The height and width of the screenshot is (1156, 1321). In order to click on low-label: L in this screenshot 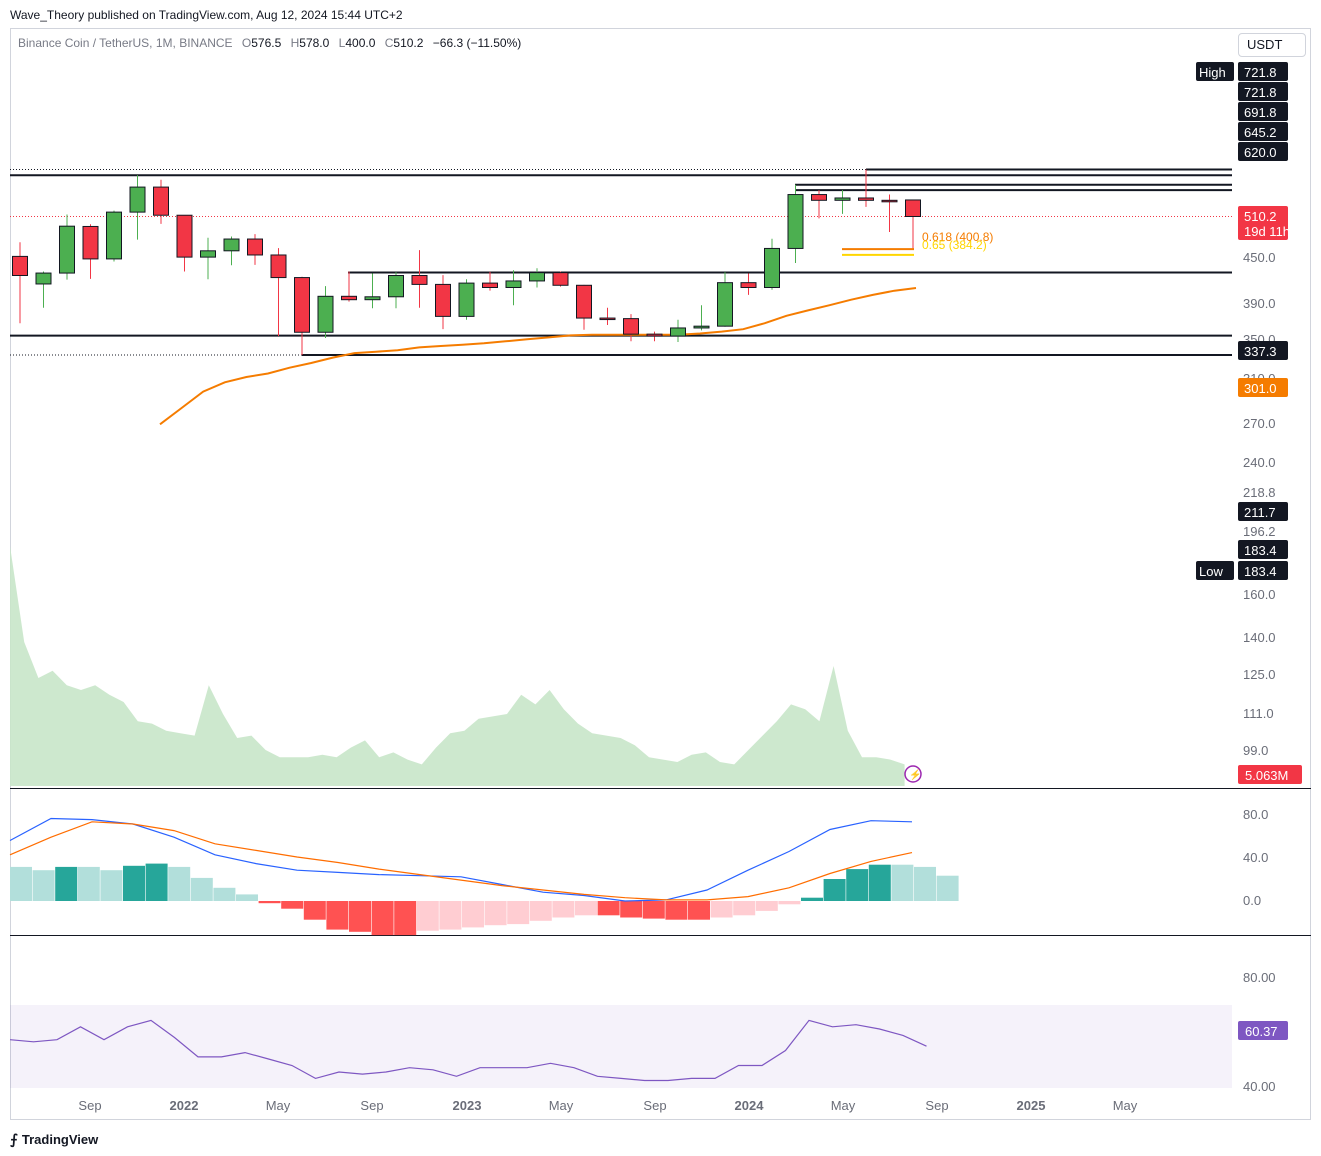, I will do `click(342, 43)`.